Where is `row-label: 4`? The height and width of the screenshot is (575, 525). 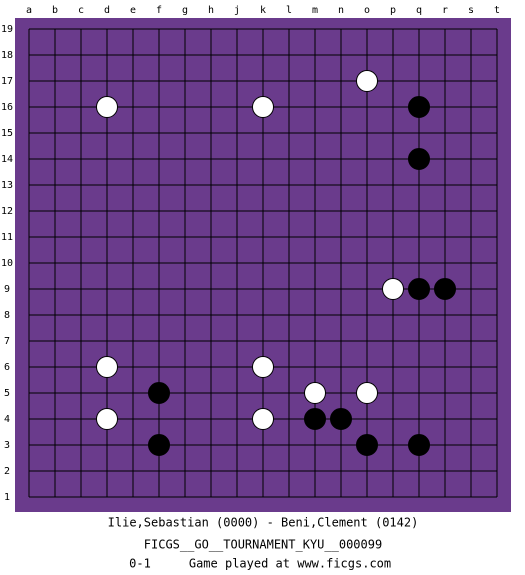 row-label: 4 is located at coordinates (7, 419).